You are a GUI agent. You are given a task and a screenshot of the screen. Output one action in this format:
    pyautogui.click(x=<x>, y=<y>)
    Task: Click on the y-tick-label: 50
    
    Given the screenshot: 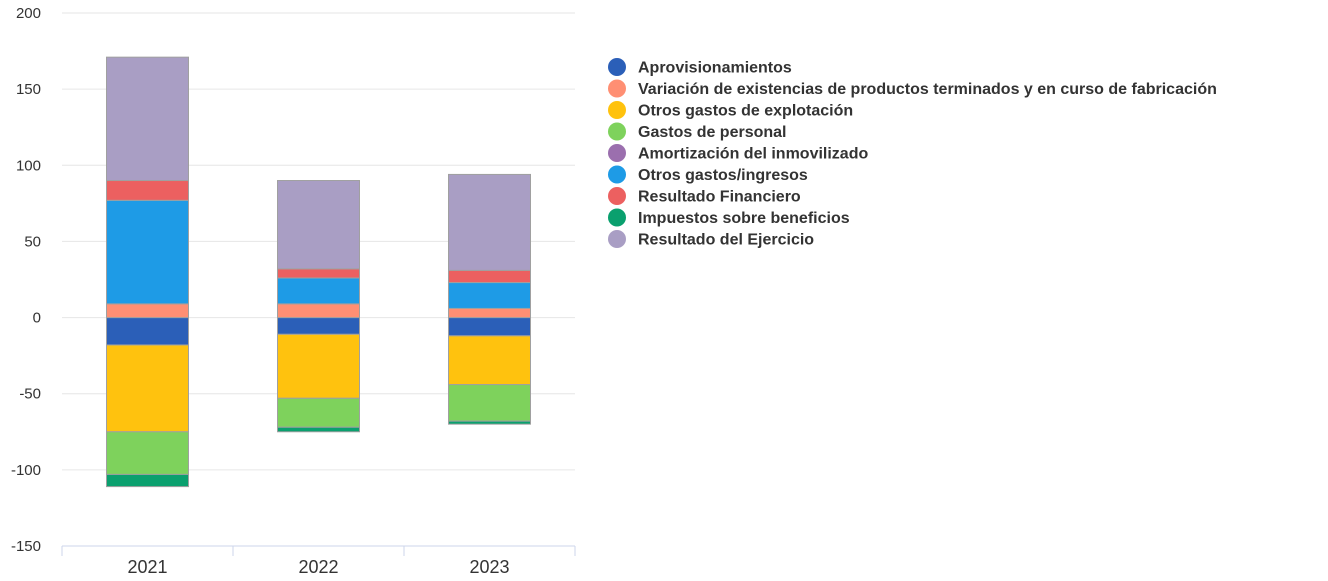 What is the action you would take?
    pyautogui.click(x=32, y=241)
    